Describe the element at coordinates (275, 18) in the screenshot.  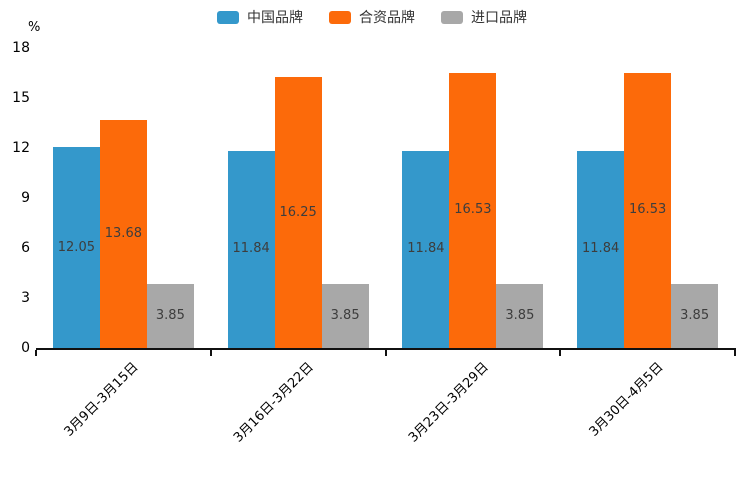
I see `legend-item-label: 中国品牌` at that location.